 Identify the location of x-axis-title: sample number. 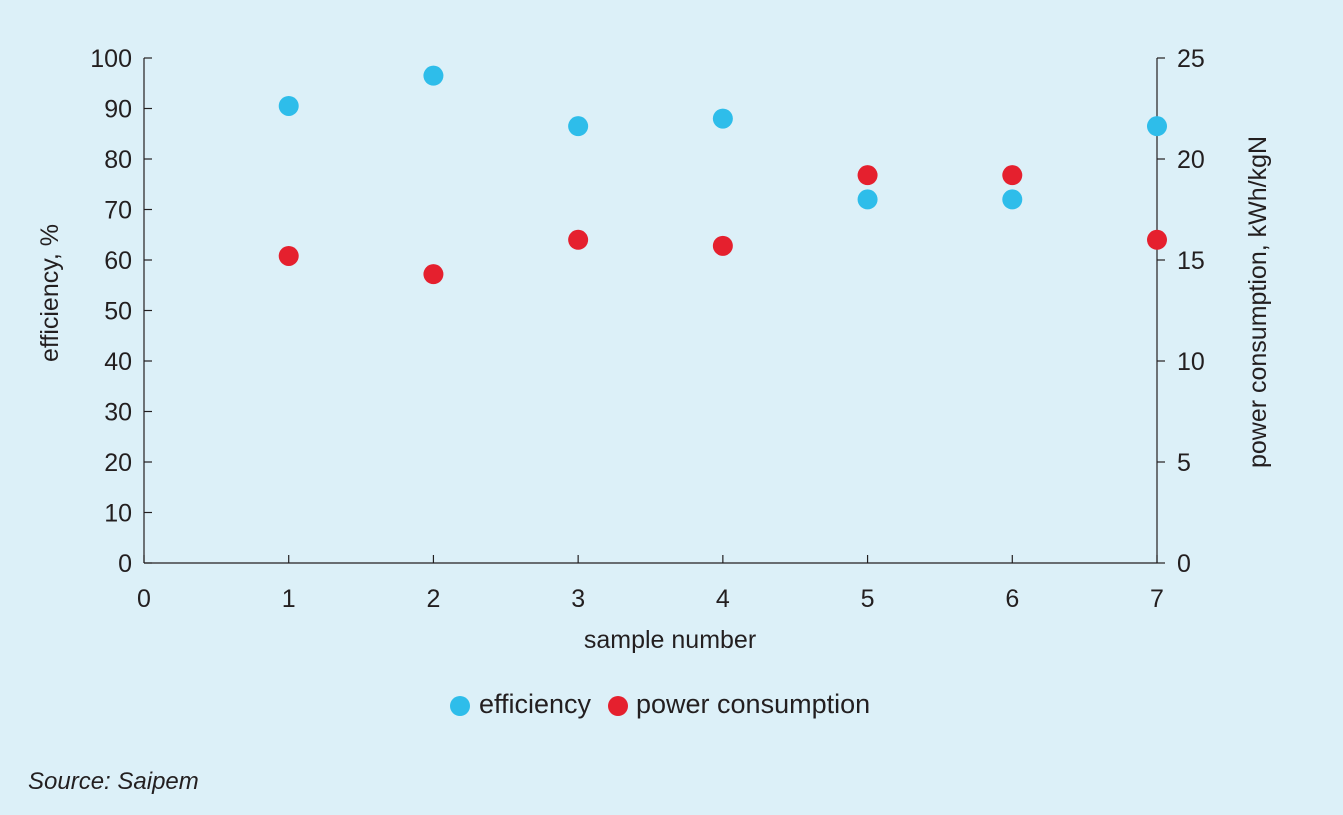
(670, 640).